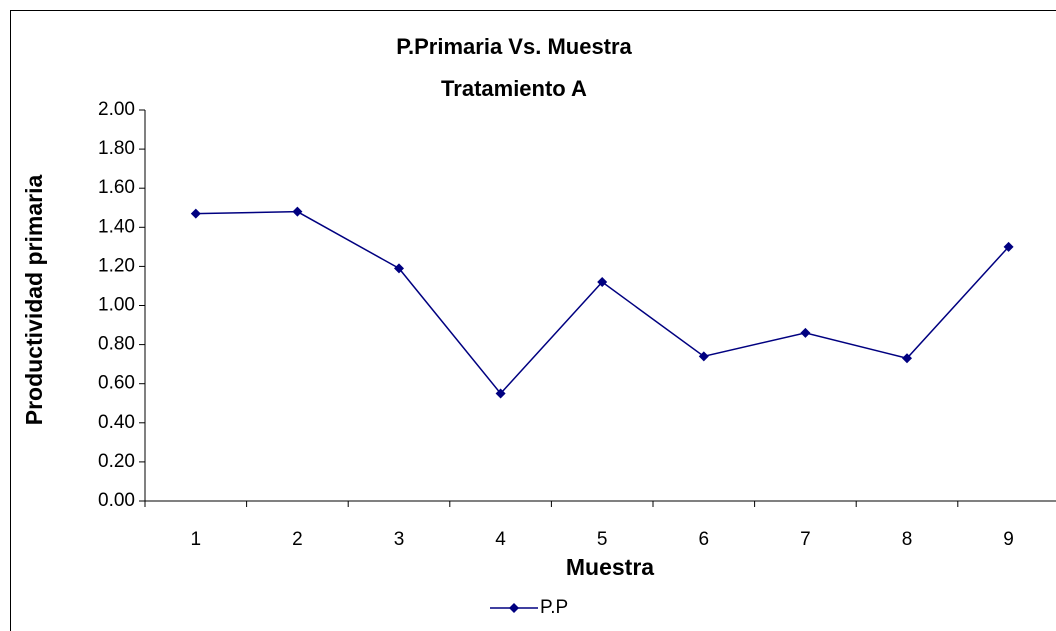 The height and width of the screenshot is (631, 1056). Describe the element at coordinates (116, 383) in the screenshot. I see `y-tick-label: 0.60` at that location.